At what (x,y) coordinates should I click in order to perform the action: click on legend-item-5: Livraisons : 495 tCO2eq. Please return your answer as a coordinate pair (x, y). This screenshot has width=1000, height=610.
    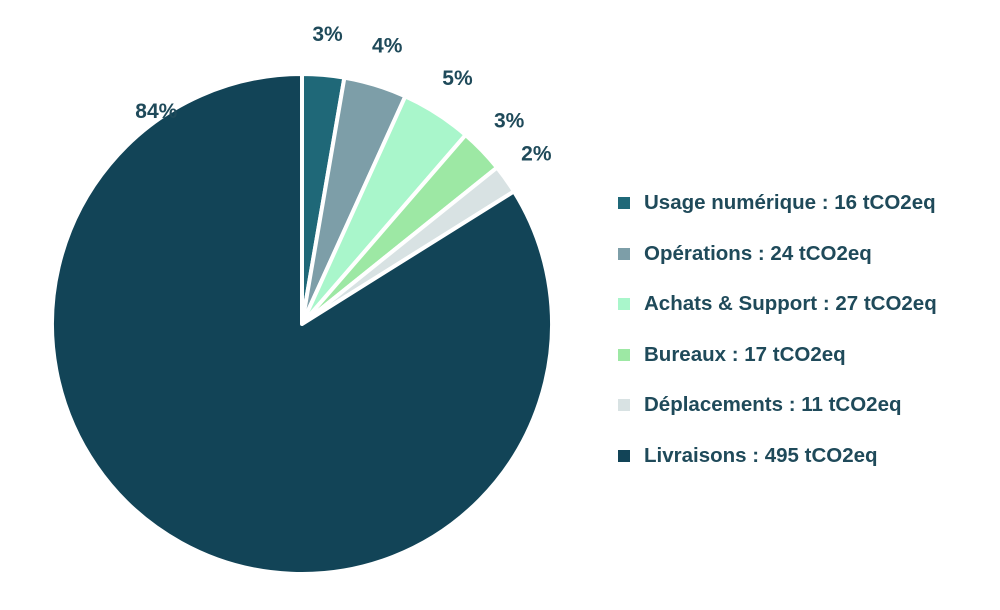
    Looking at the image, I should click on (777, 456).